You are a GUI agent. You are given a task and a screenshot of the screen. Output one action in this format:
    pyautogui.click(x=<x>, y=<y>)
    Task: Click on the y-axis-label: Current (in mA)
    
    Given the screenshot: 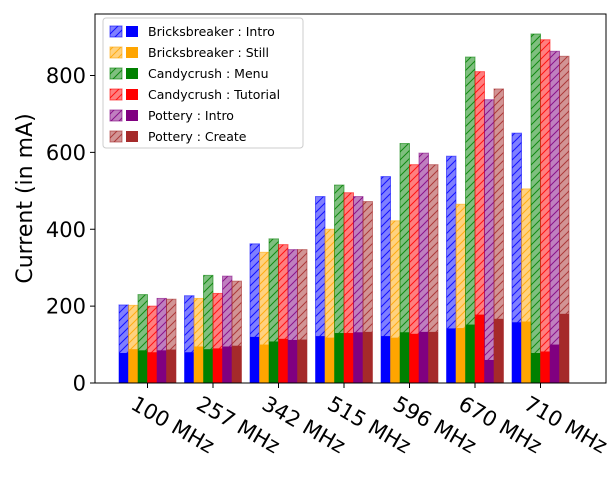 What is the action you would take?
    pyautogui.click(x=25, y=198)
    